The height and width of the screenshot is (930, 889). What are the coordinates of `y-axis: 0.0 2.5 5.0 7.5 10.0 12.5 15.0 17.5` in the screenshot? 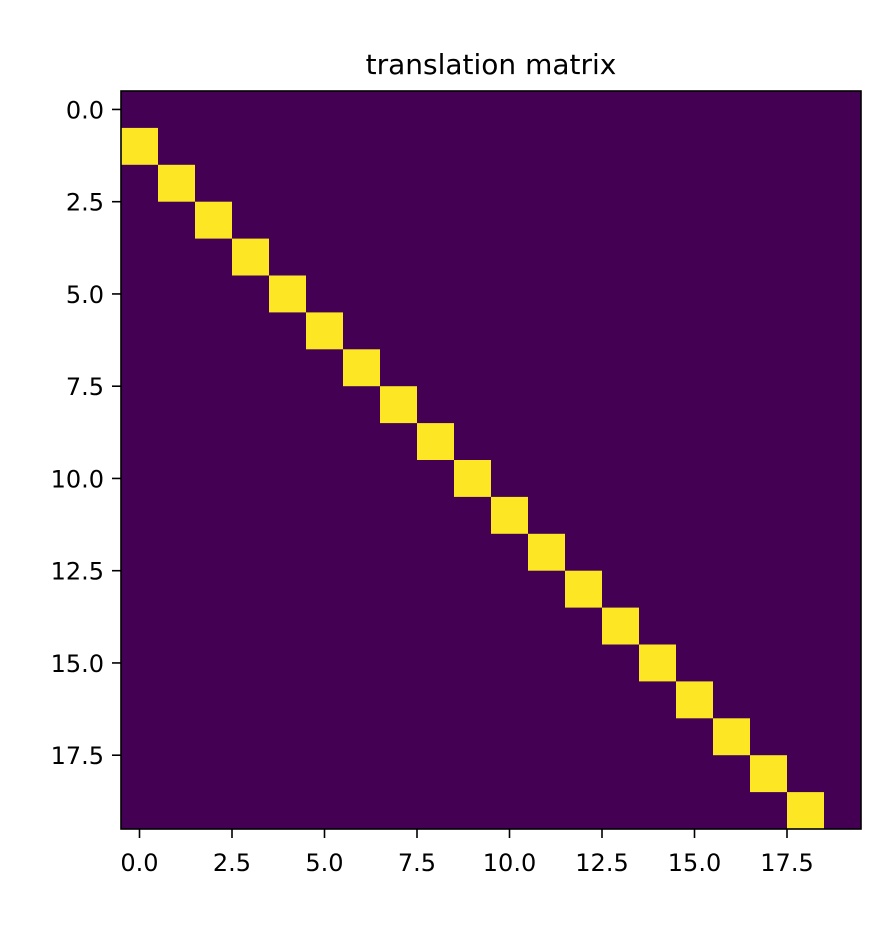 It's located at (86, 433).